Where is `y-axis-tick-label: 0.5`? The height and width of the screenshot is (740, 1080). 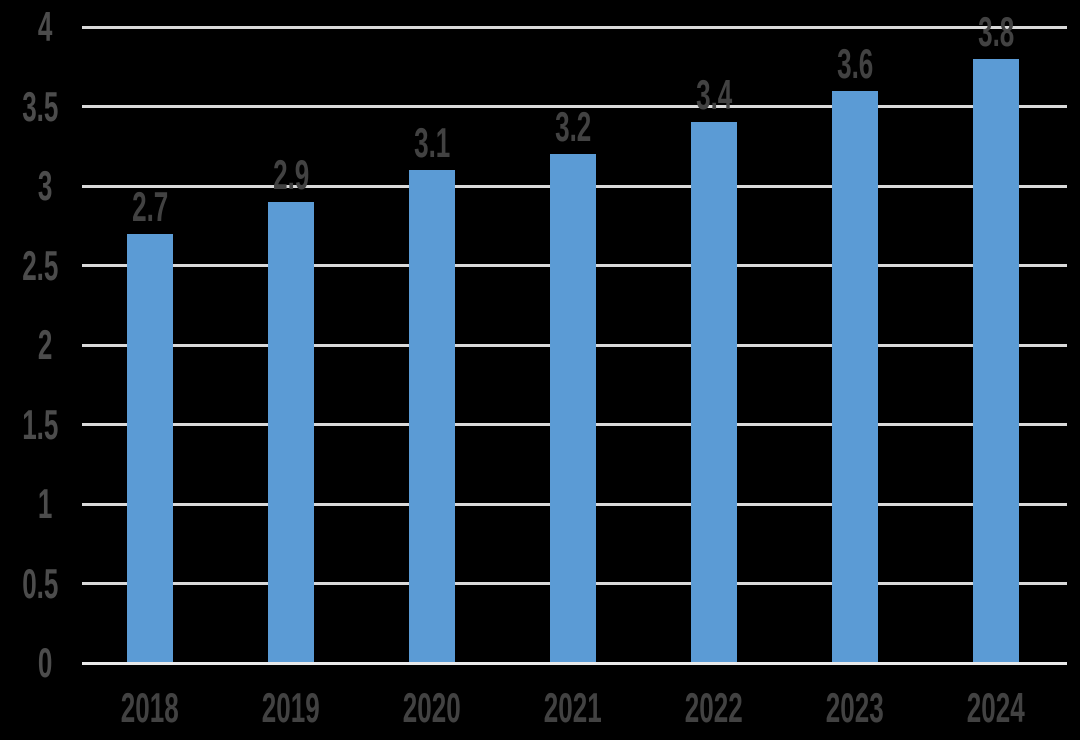 y-axis-tick-label: 0.5 is located at coordinates (29, 583).